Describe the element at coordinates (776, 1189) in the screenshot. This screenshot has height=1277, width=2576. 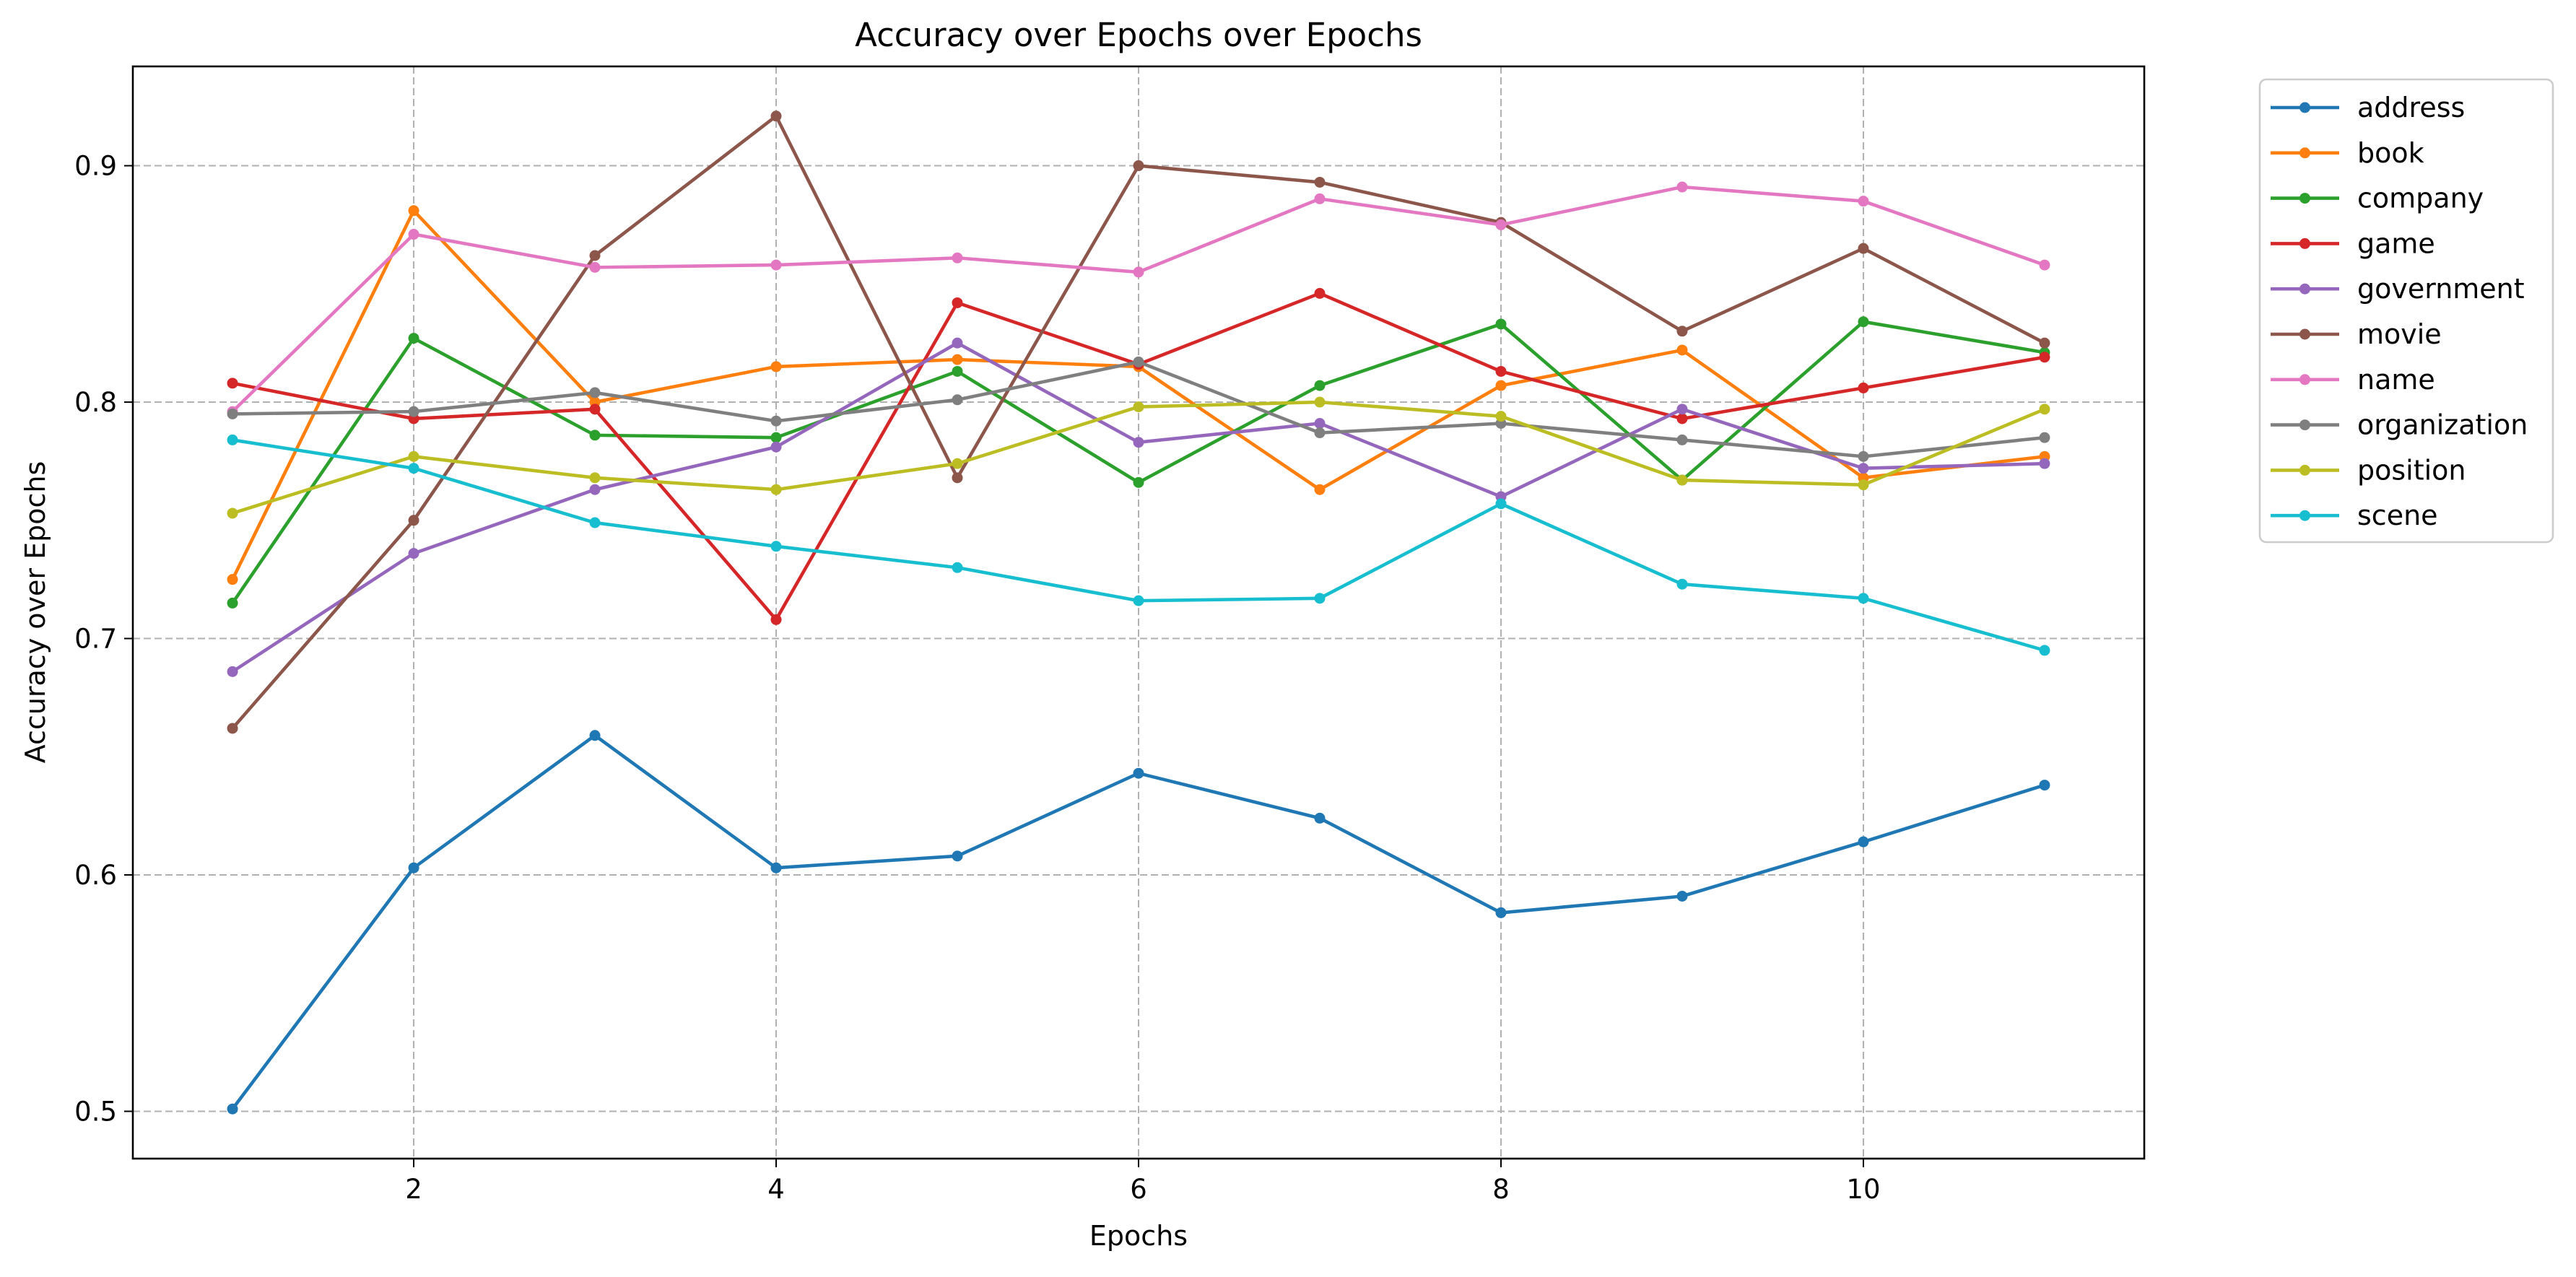
I see `x-tick-label: 4` at that location.